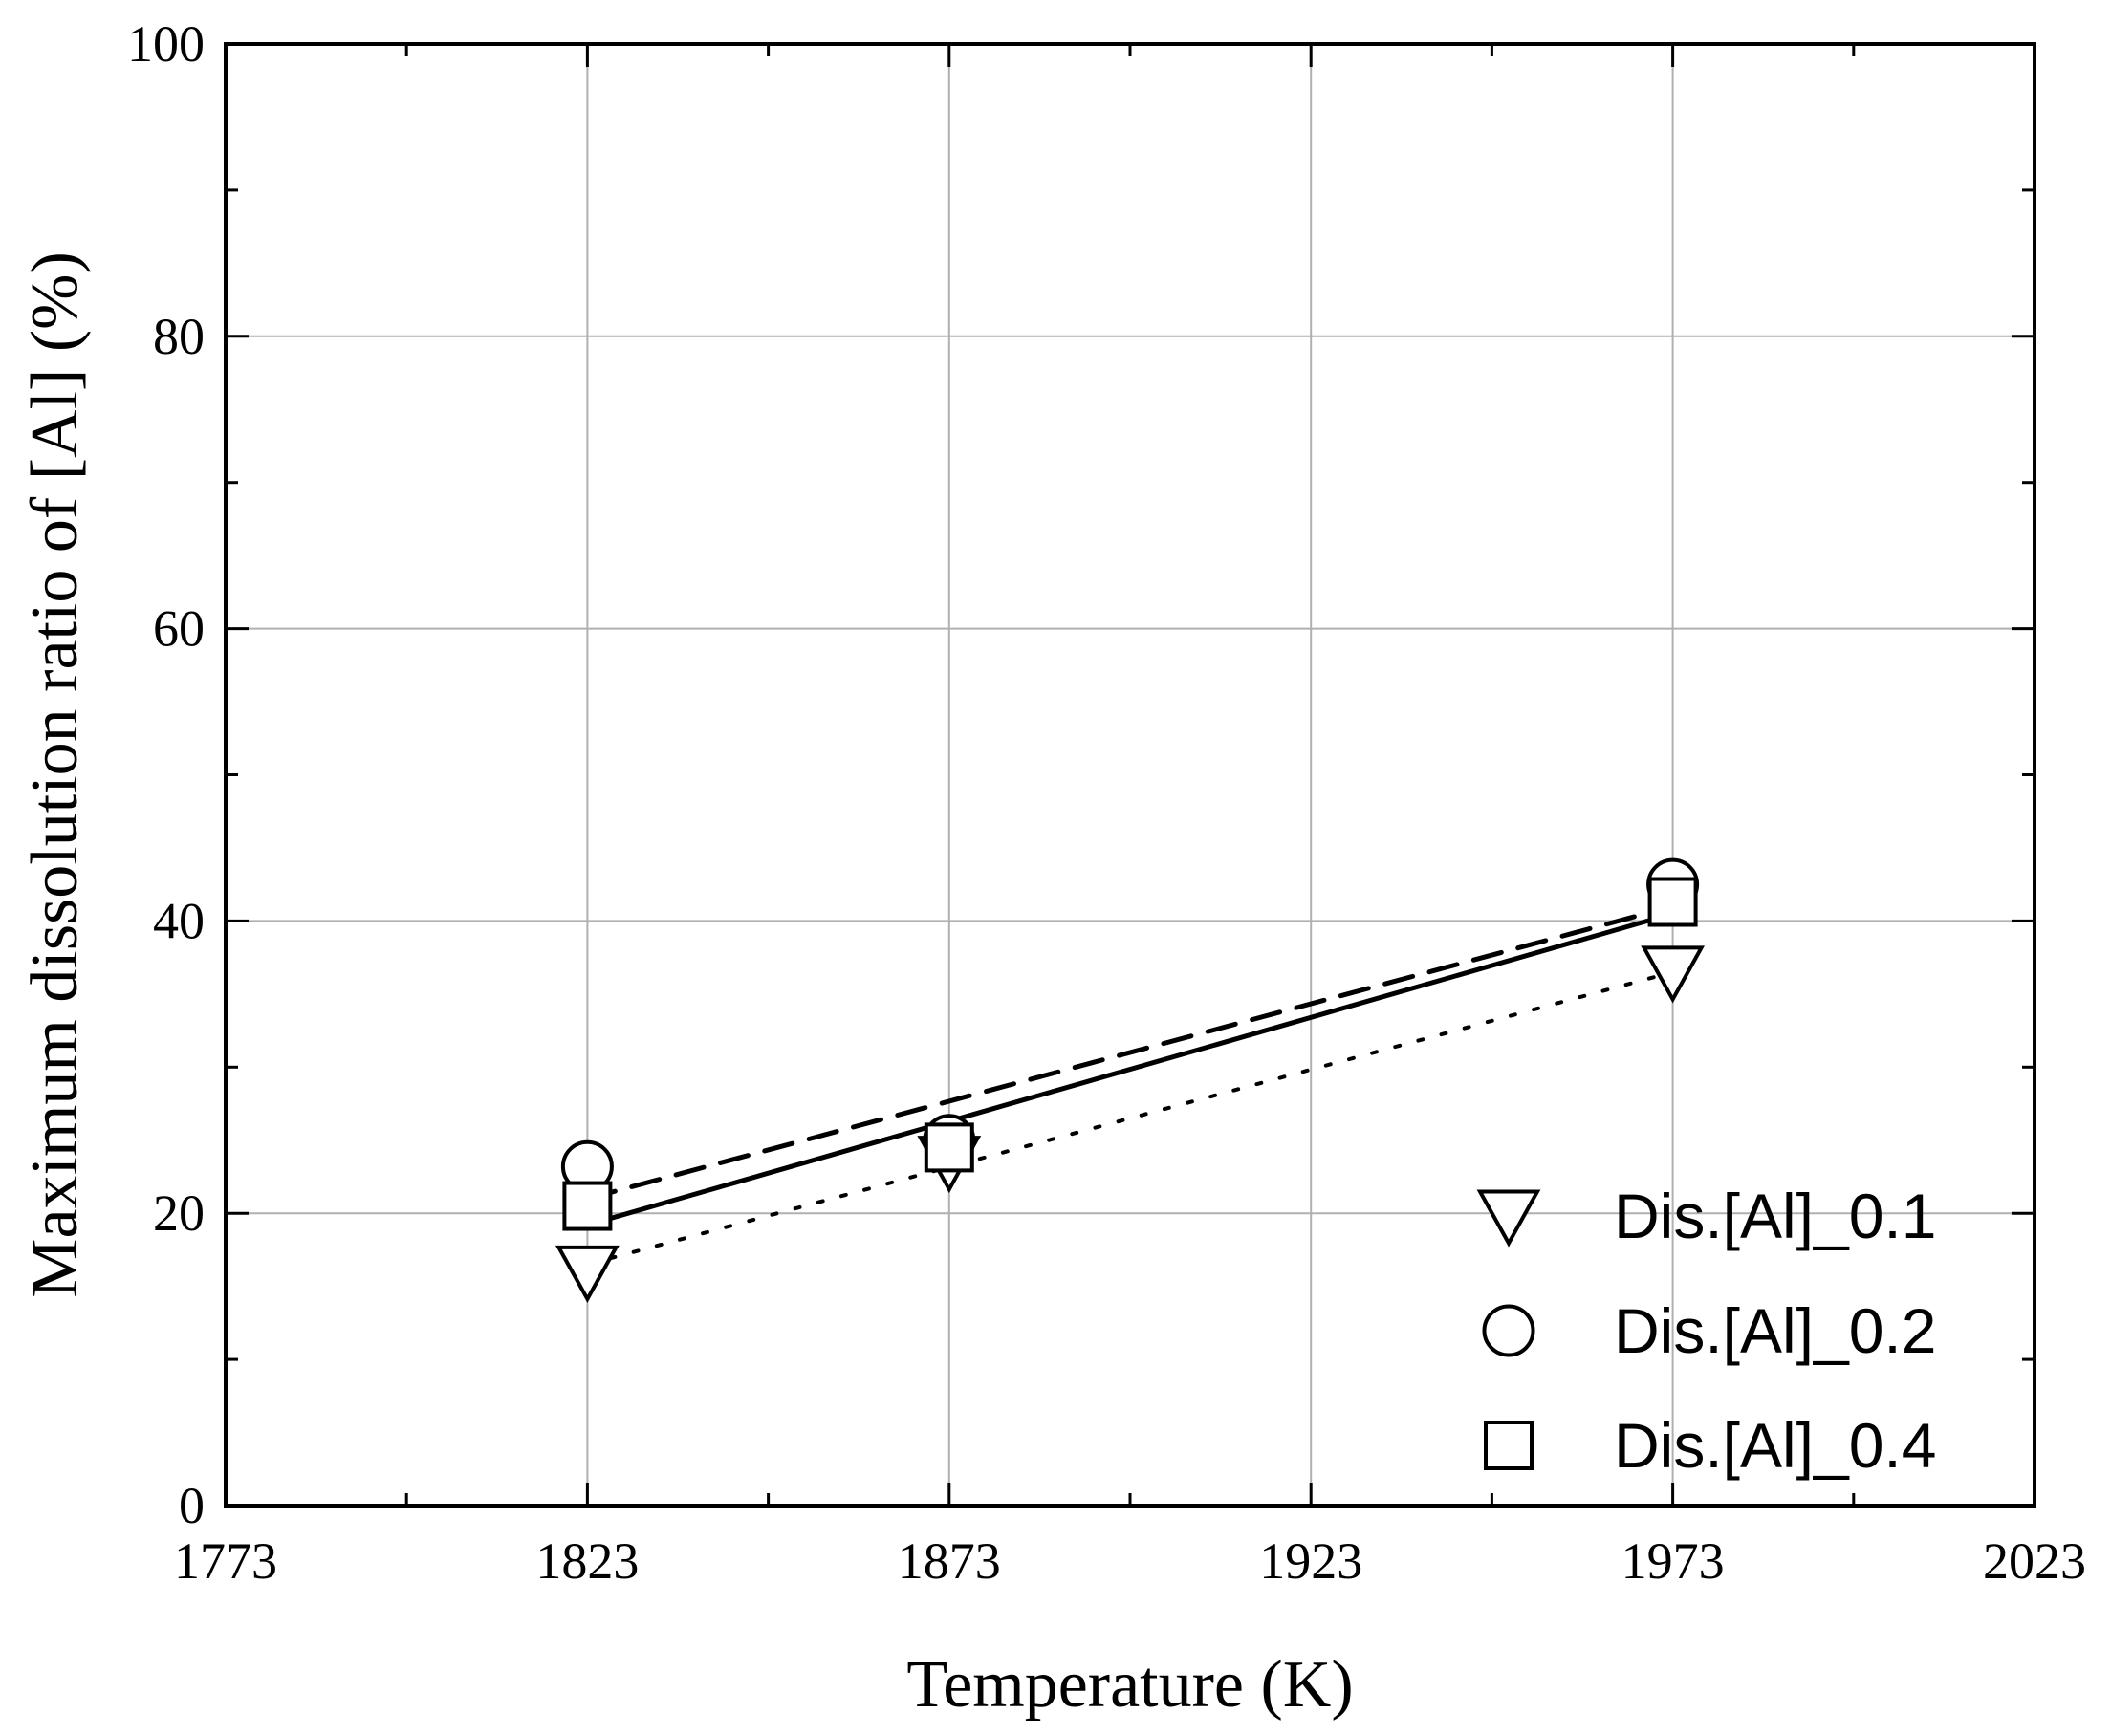 This screenshot has height=1736, width=2111. What do you see at coordinates (179, 629) in the screenshot?
I see `y-tick-label: 60` at bounding box center [179, 629].